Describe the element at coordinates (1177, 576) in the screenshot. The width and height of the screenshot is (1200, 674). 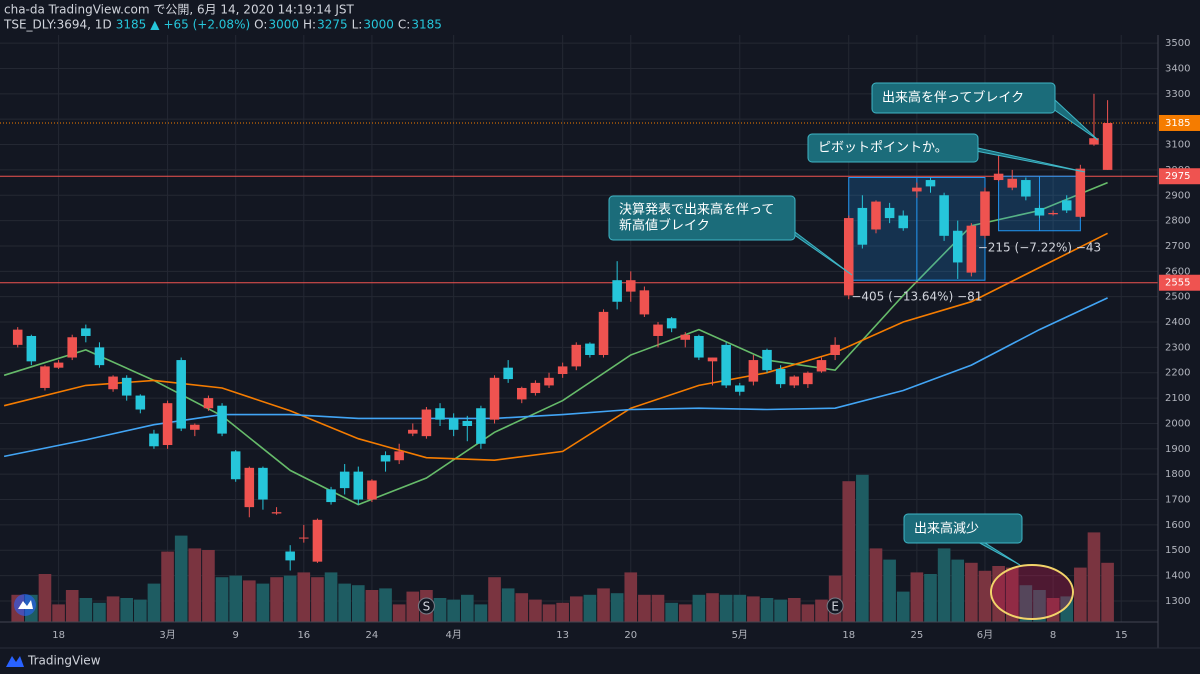
I see `y-tick-label: 1400` at that location.